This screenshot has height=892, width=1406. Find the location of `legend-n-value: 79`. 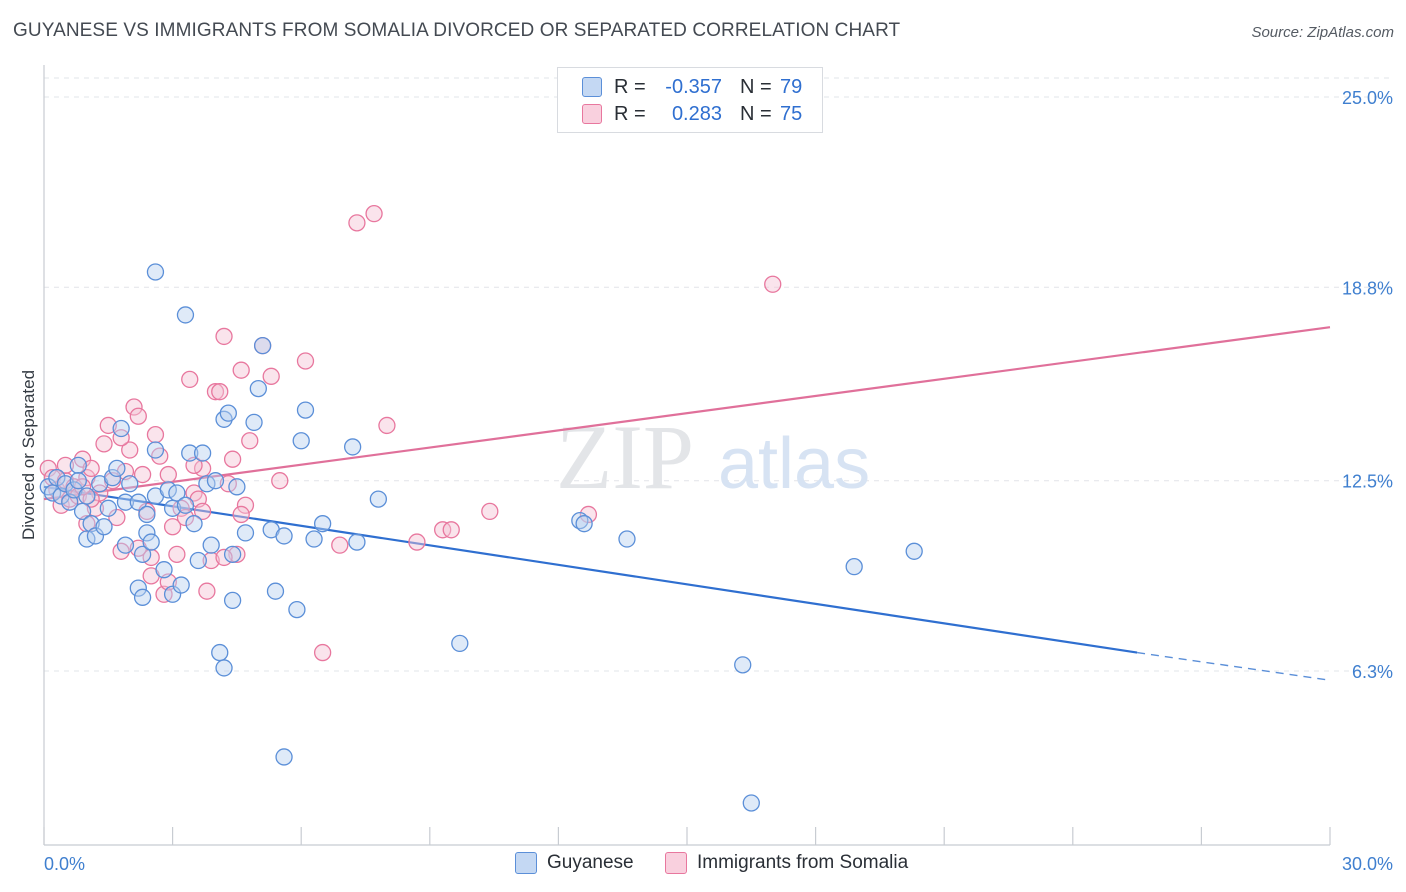

legend-n-value: 79 is located at coordinates (791, 86).